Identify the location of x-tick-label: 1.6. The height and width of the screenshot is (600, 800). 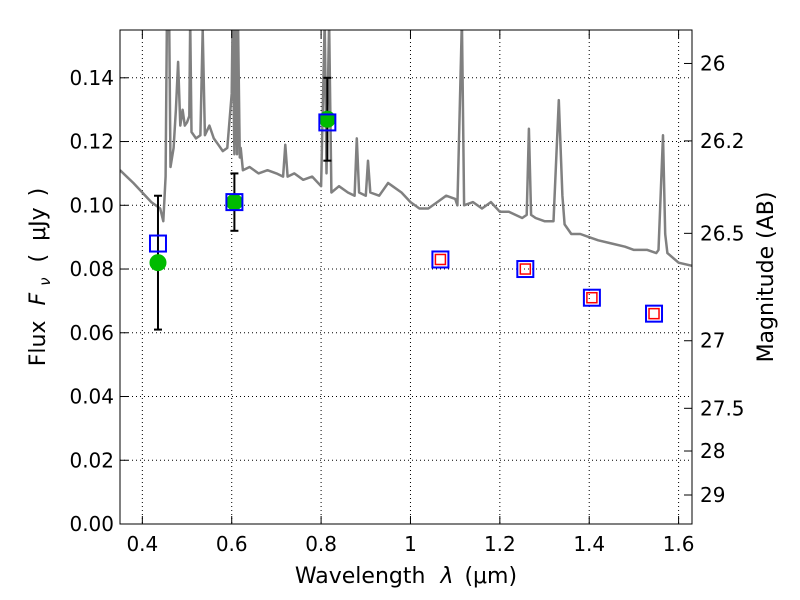
(679, 544).